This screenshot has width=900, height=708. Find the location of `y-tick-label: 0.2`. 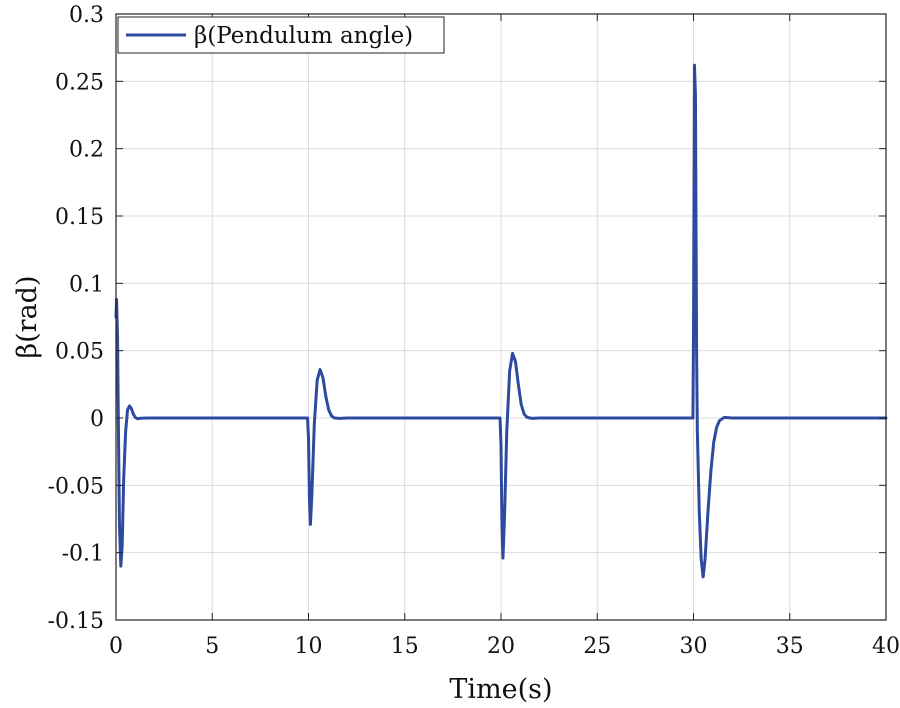

y-tick-label: 0.2 is located at coordinates (86, 150).